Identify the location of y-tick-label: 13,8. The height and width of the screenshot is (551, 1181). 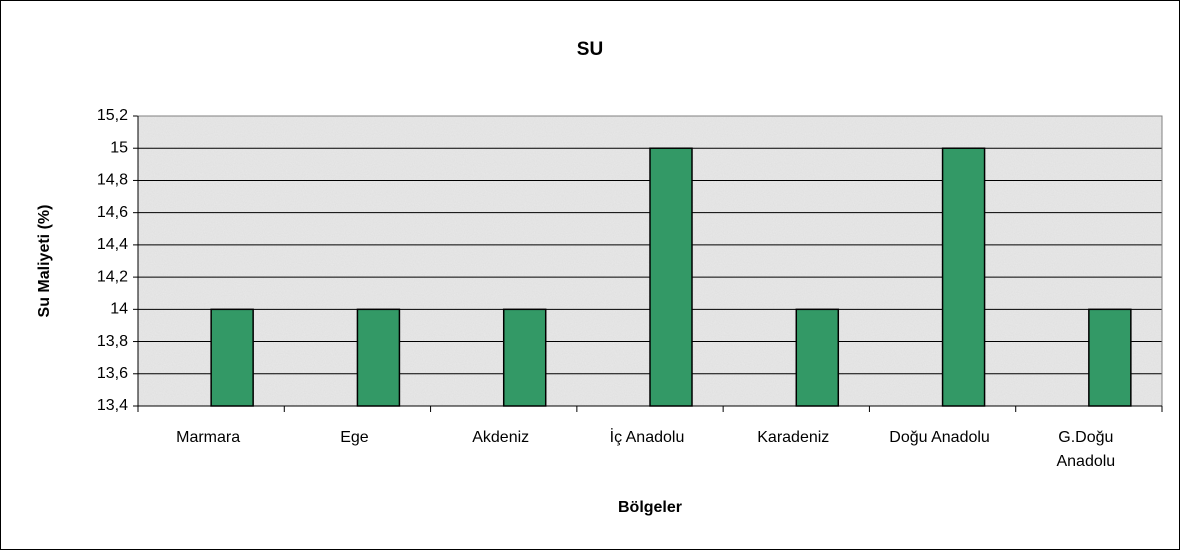
(112, 341).